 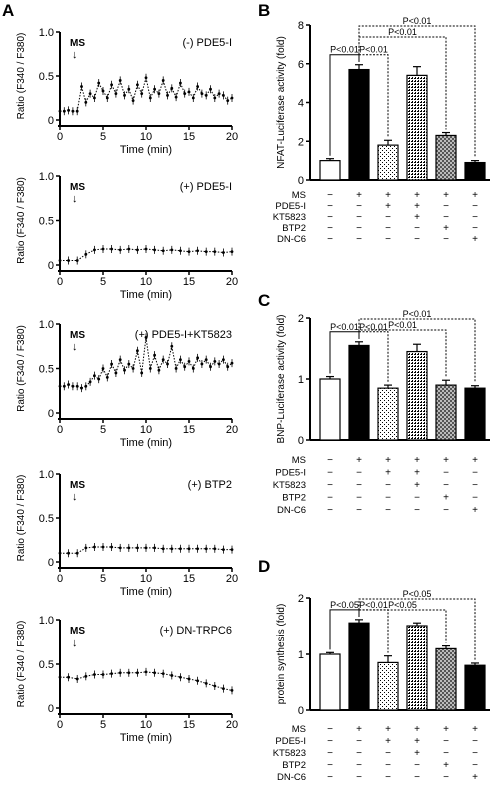 I want to click on y-axis-label: NFAT-Luciferase activity (fold), so click(x=281, y=102).